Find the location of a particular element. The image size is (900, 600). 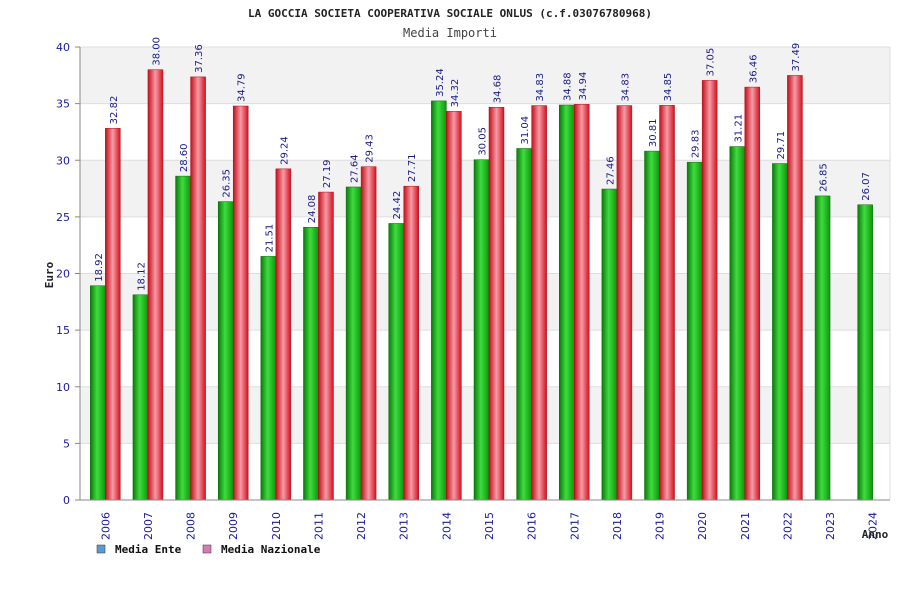

x-tick-label: 2013 is located at coordinates (404, 526).